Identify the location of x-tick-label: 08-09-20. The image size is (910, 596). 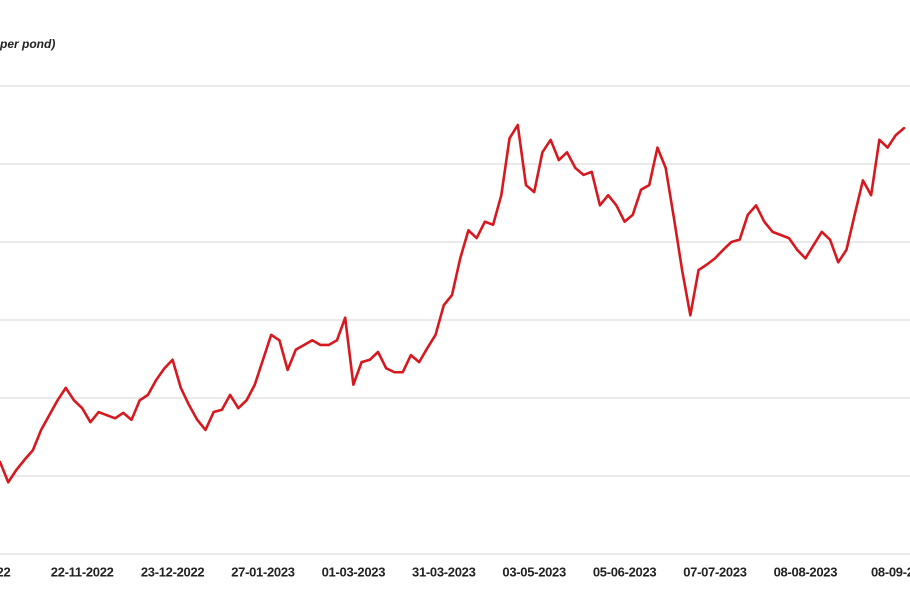
(890, 571).